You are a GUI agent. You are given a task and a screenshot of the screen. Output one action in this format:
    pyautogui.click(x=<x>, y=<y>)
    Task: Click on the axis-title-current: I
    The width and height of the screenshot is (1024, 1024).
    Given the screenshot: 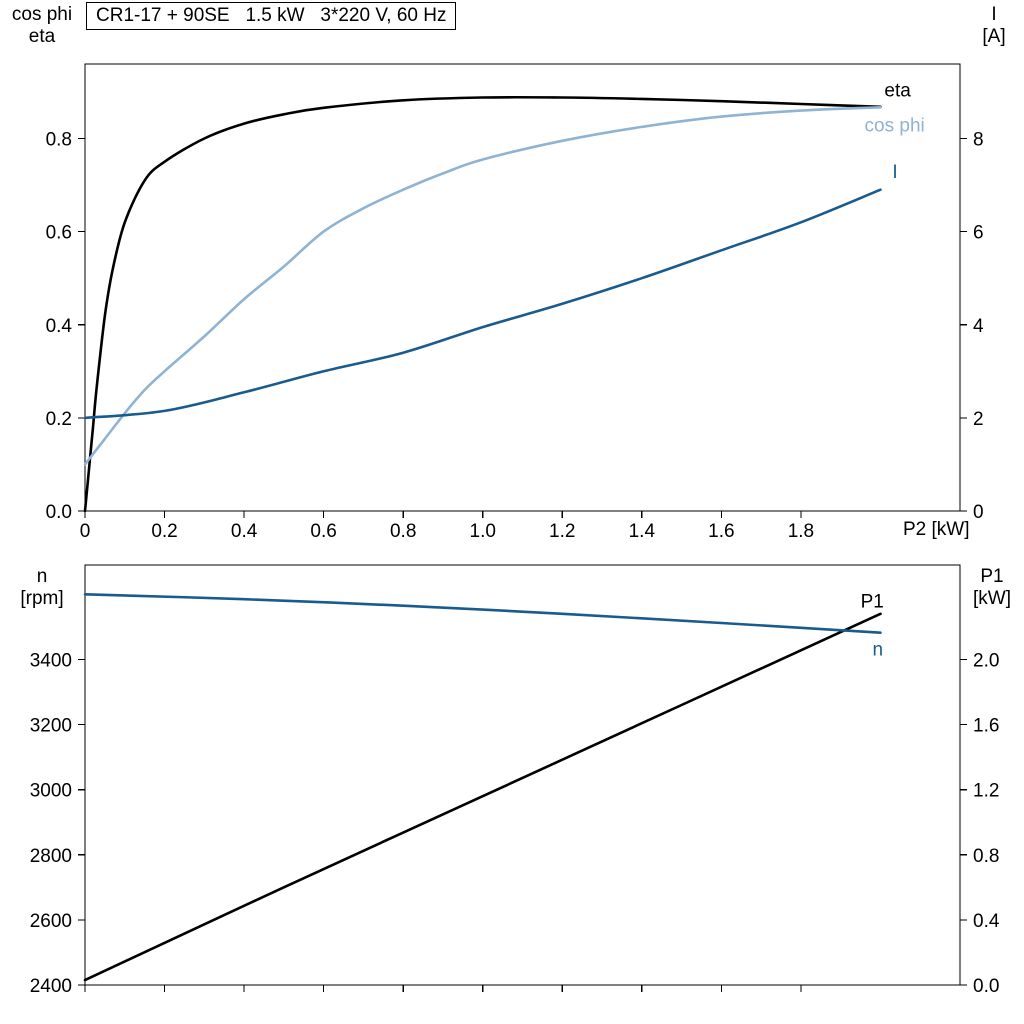 What is the action you would take?
    pyautogui.click(x=994, y=14)
    